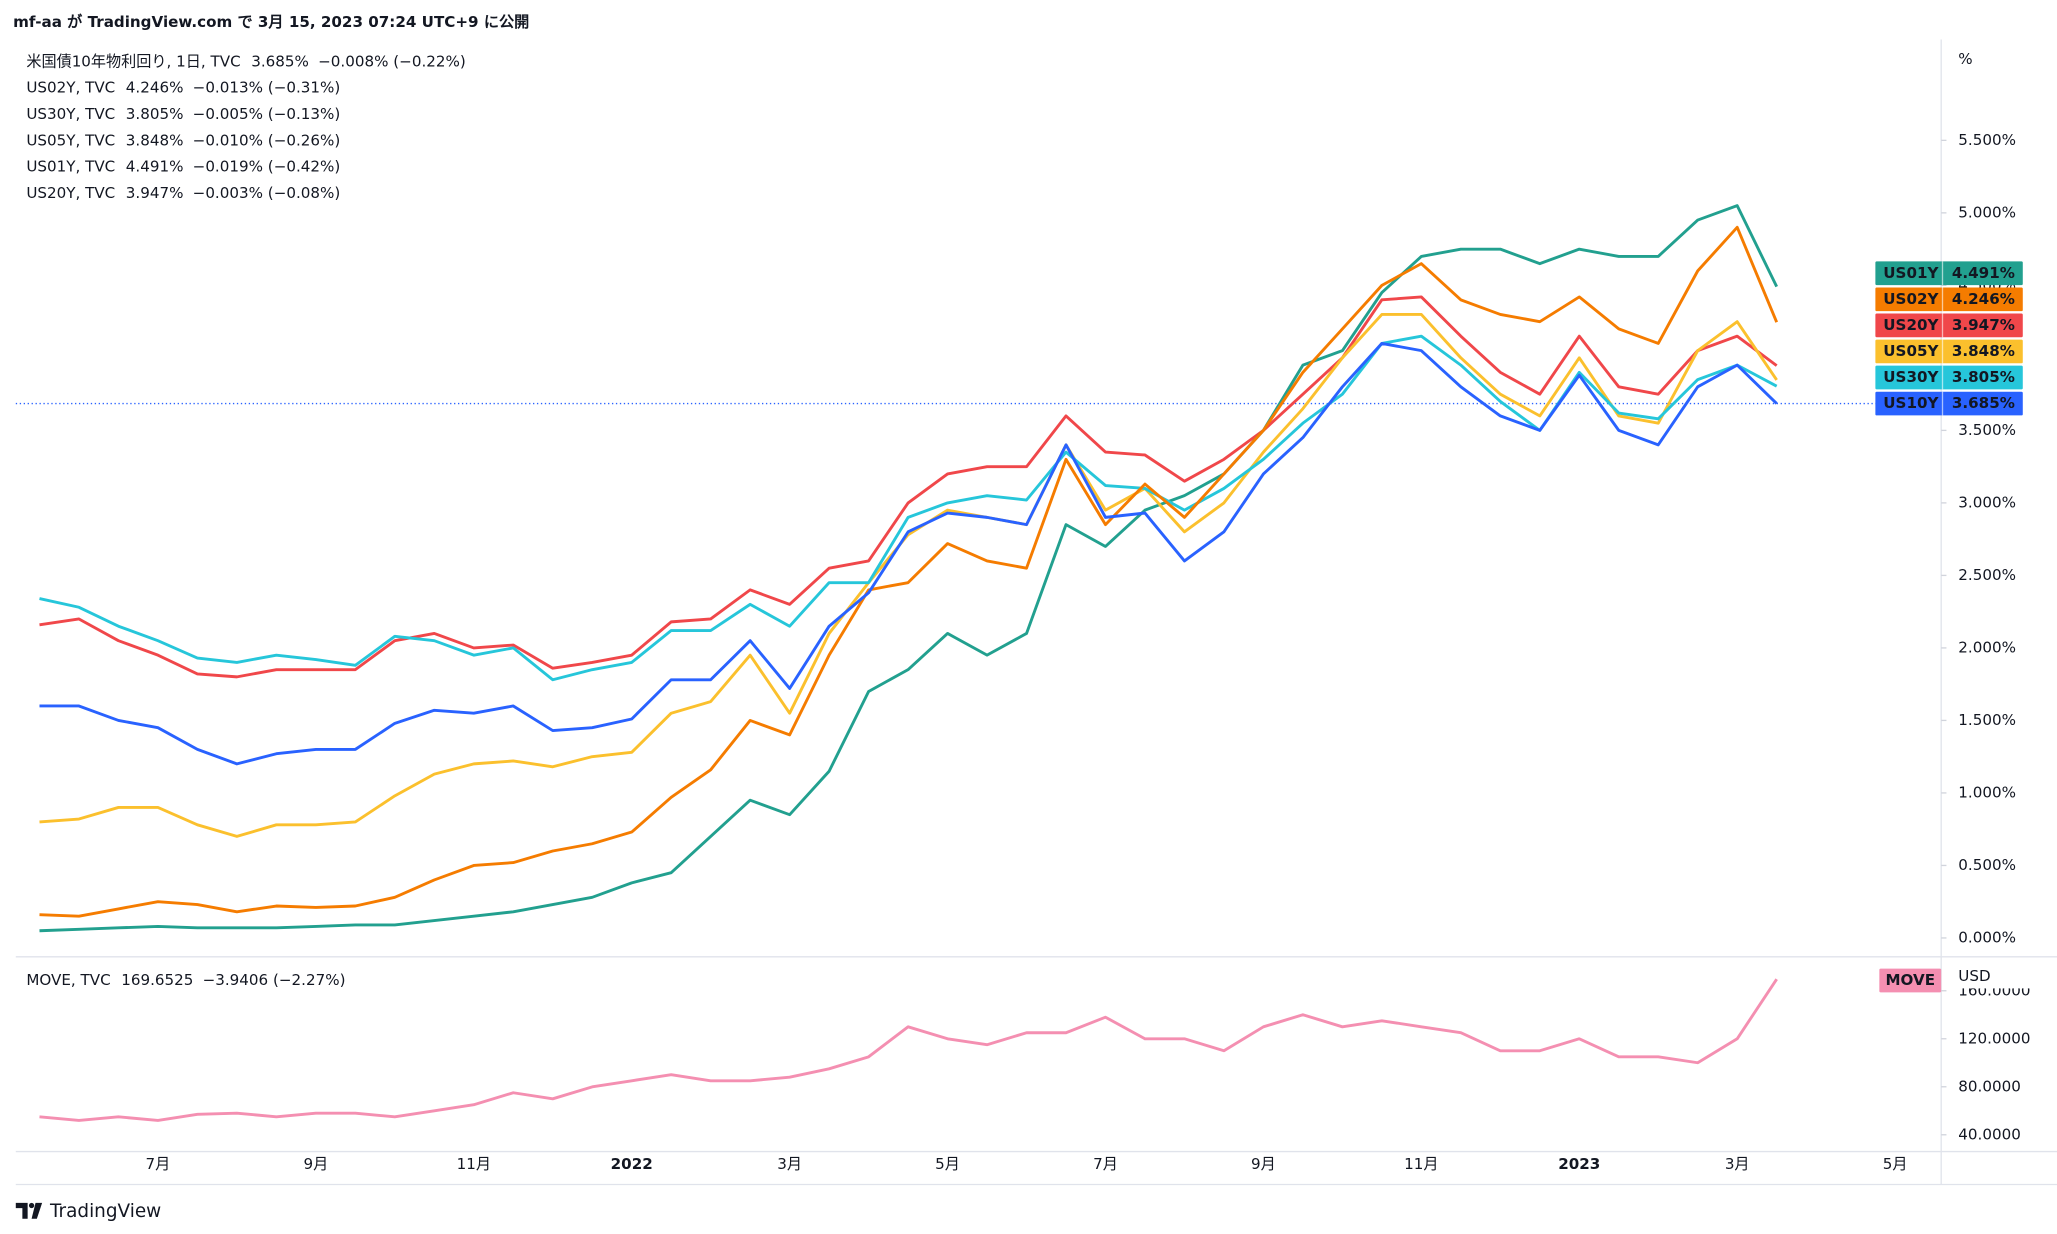 Image resolution: width=2057 pixels, height=1234 pixels. What do you see at coordinates (70, 193) in the screenshot?
I see `legend-label: US20Y, TVC` at bounding box center [70, 193].